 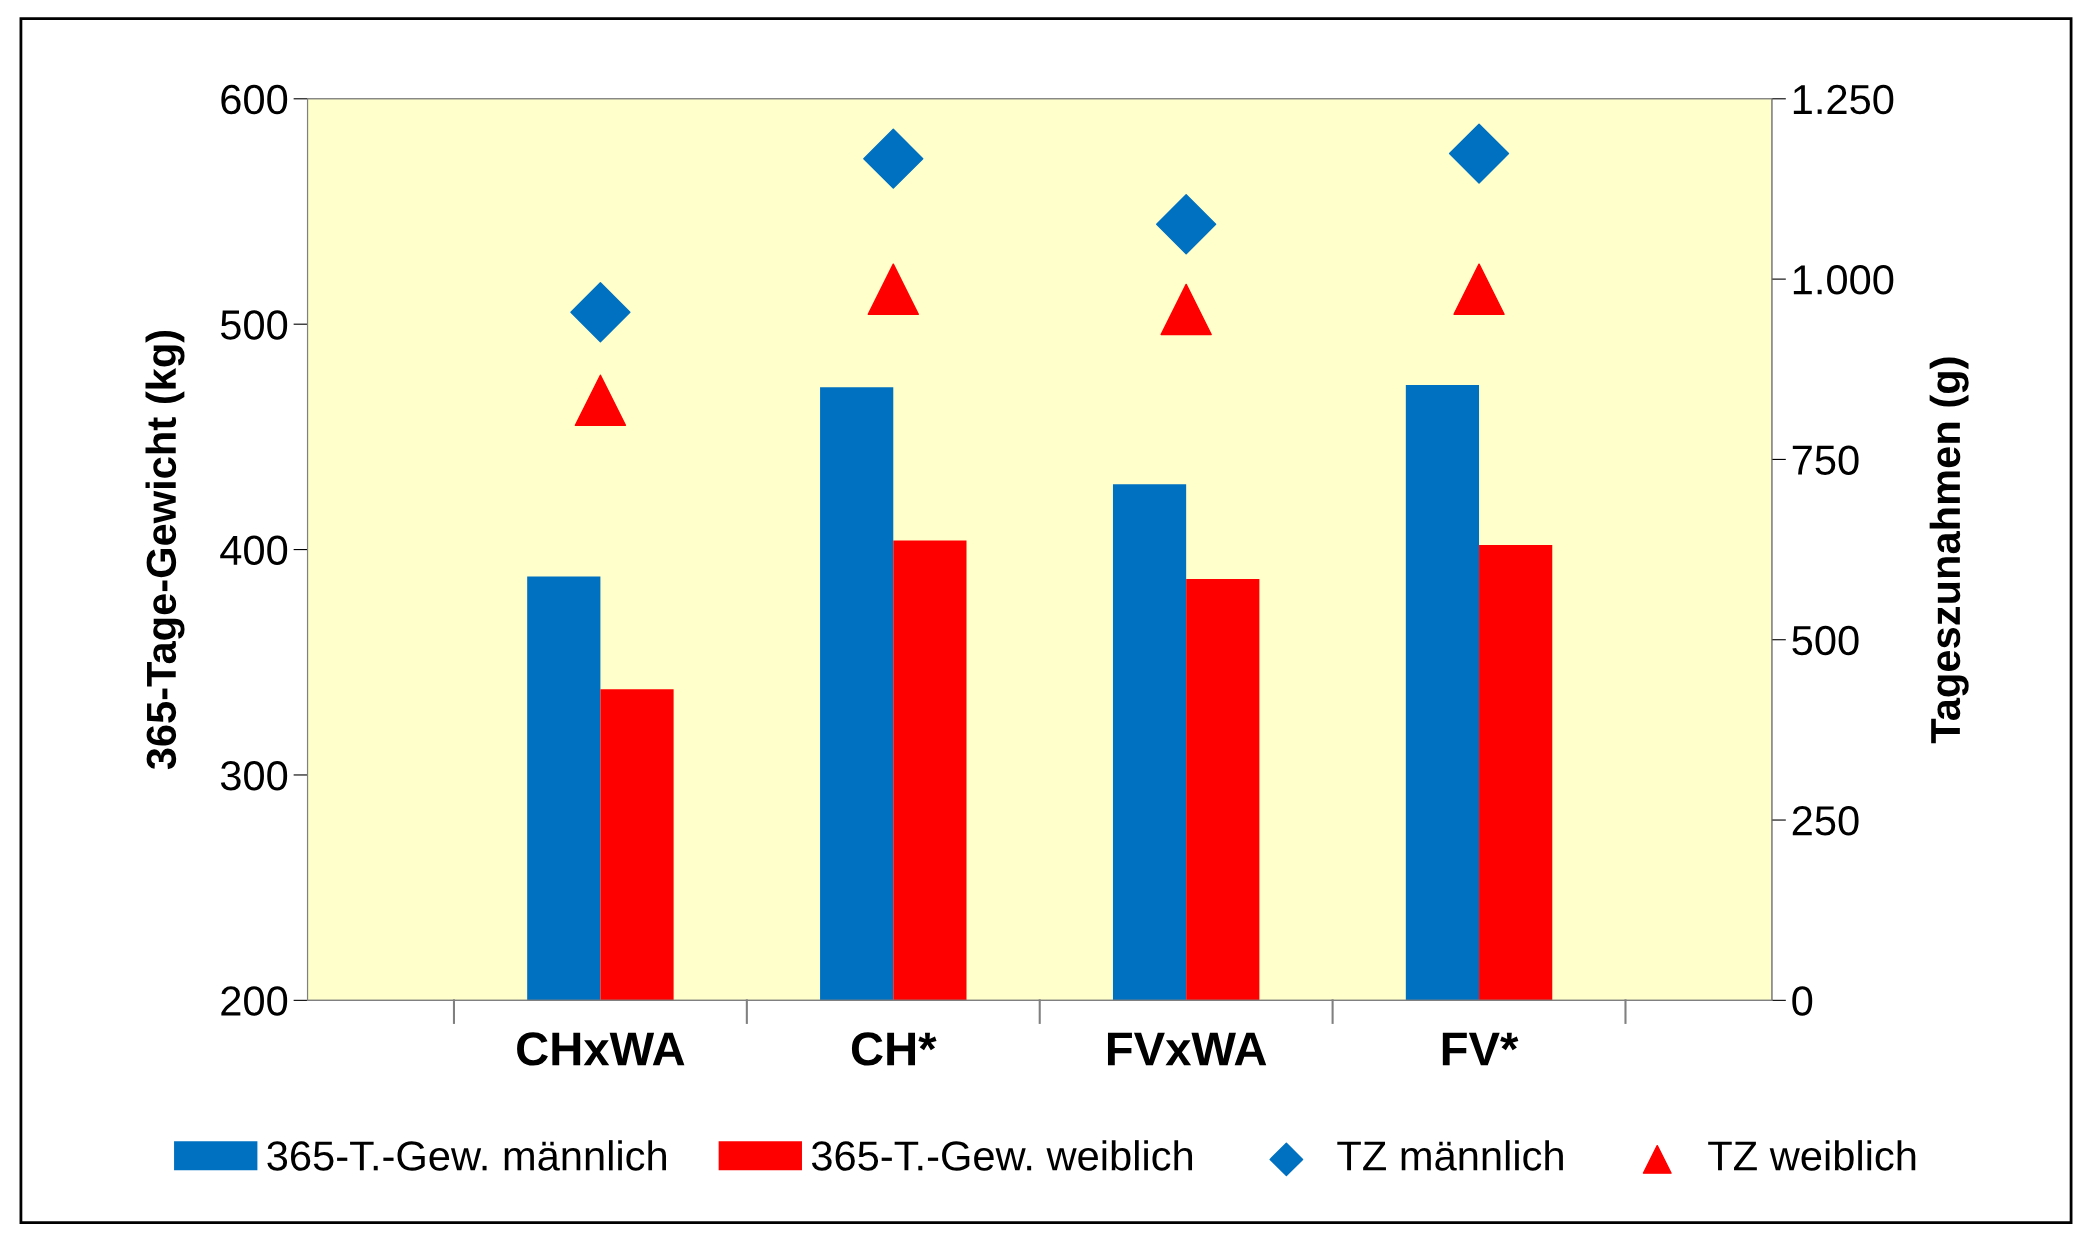 I want to click on y-axis-title: 365-Tage-Gewicht (kg), so click(x=165, y=550).